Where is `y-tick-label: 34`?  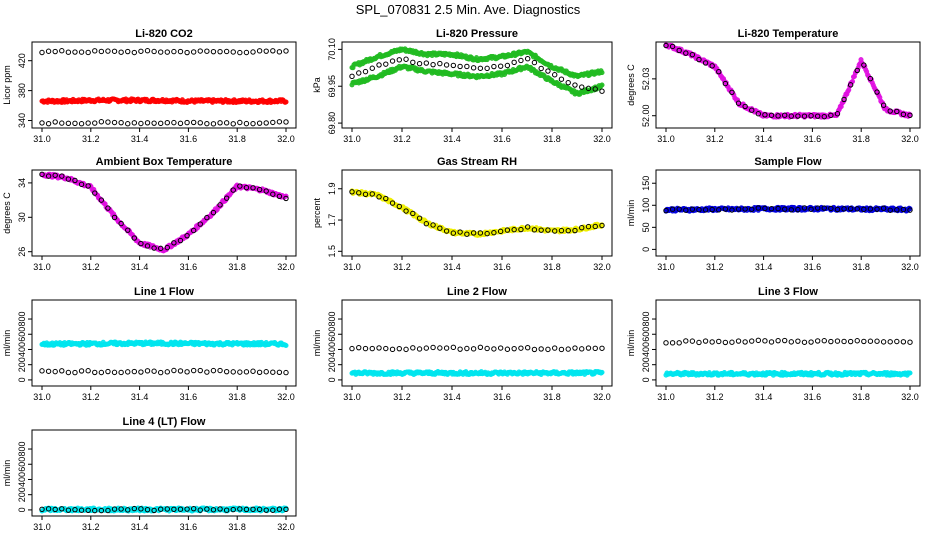 y-tick-label: 34 is located at coordinates (22, 183).